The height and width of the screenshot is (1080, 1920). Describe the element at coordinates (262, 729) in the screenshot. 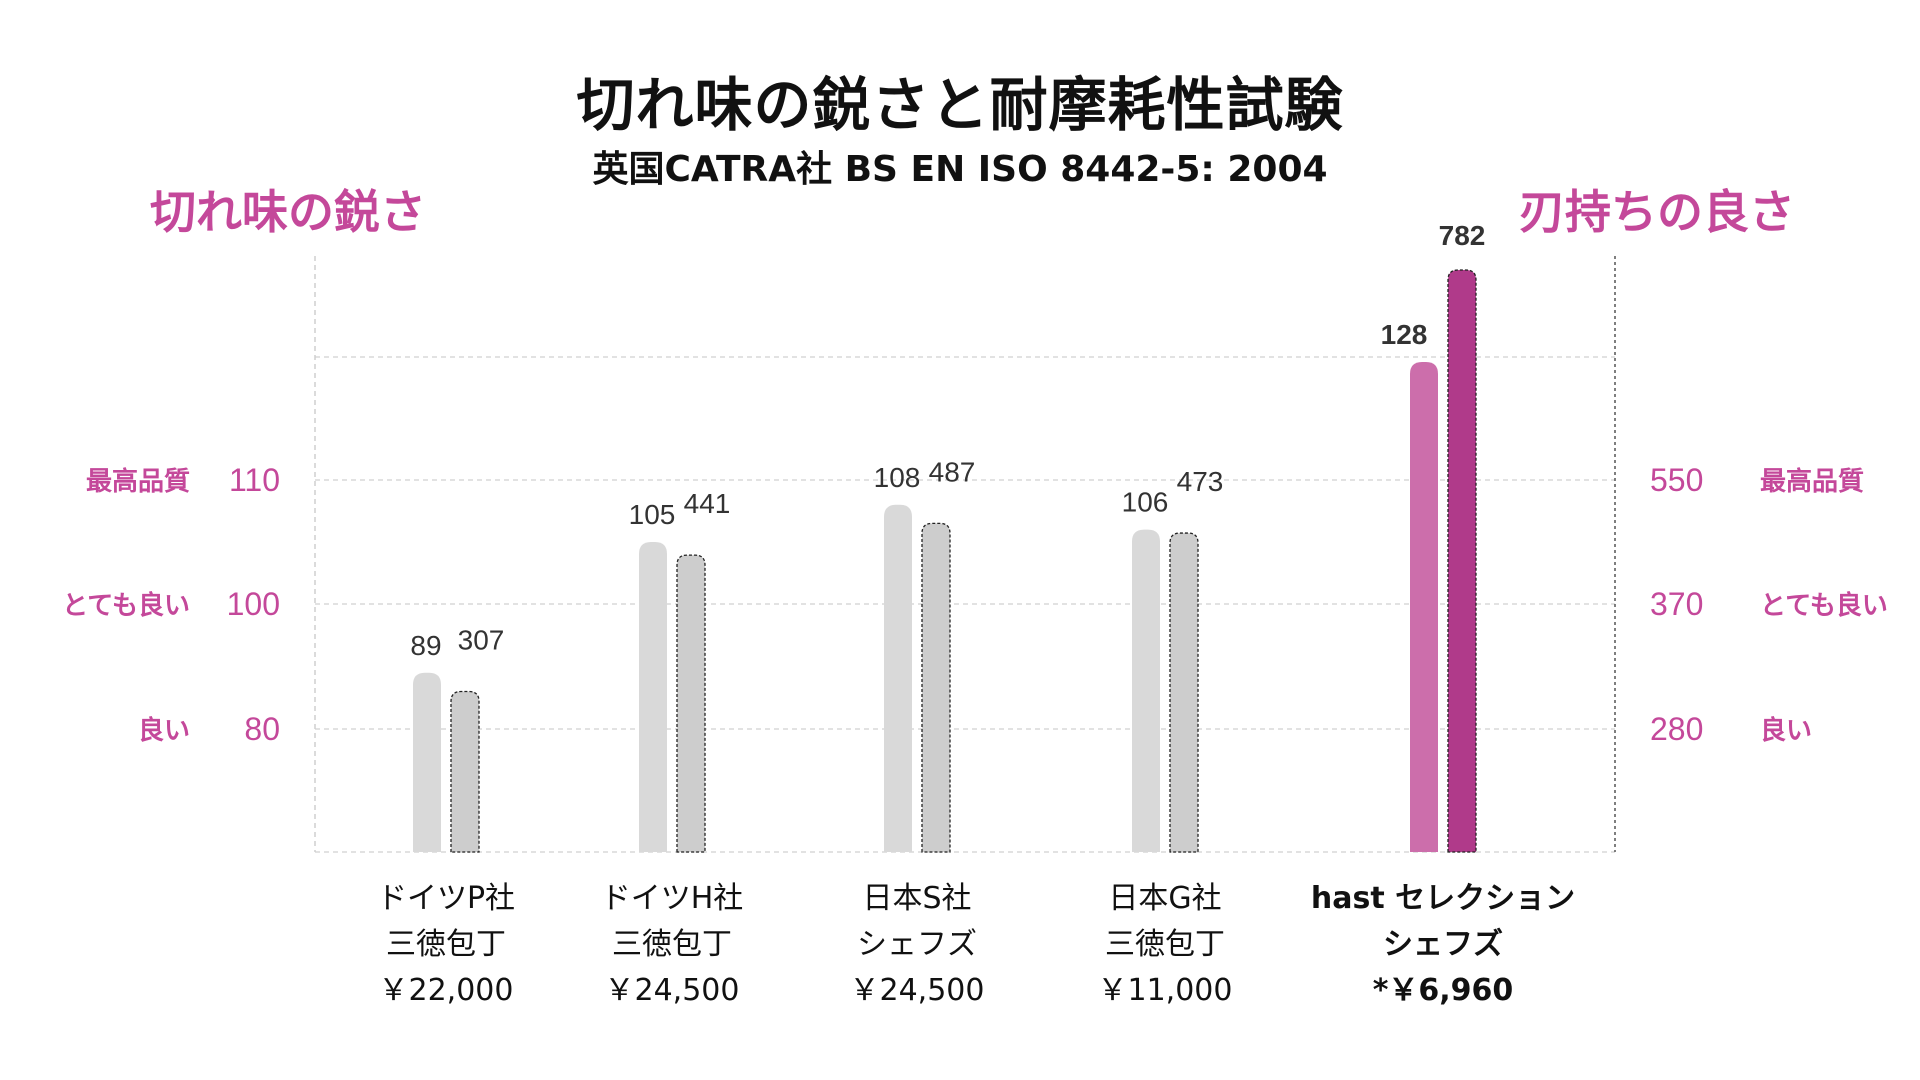

I see `left-tick-label: 80` at that location.